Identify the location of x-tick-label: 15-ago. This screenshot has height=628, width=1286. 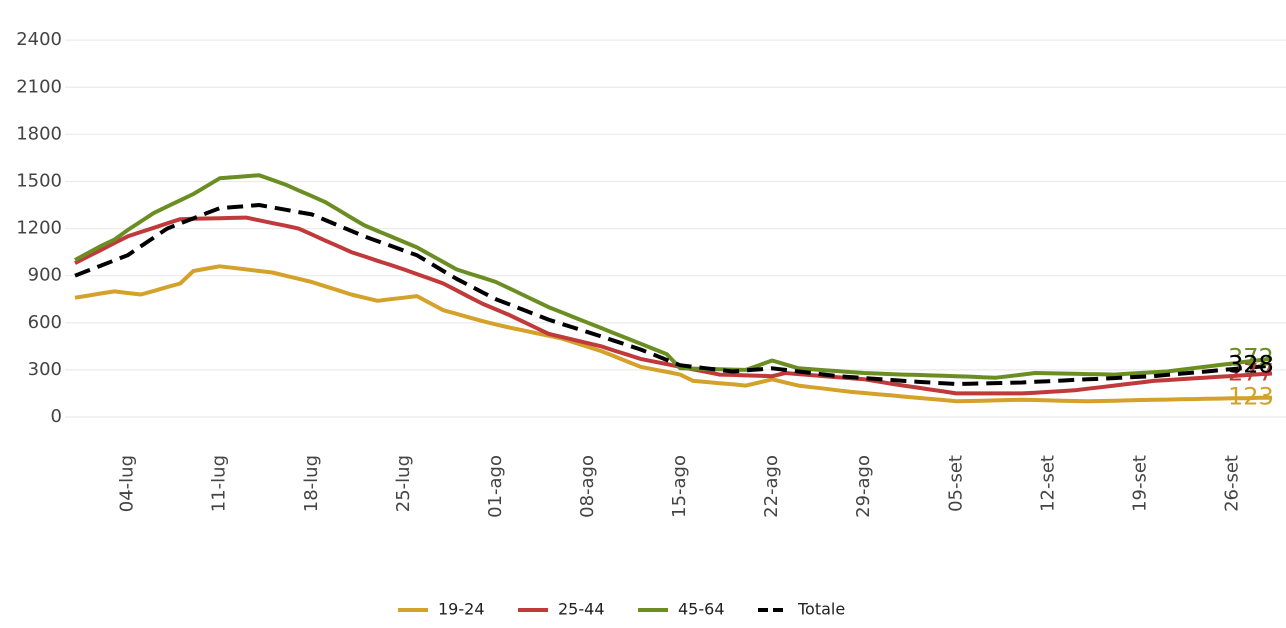
(679, 486).